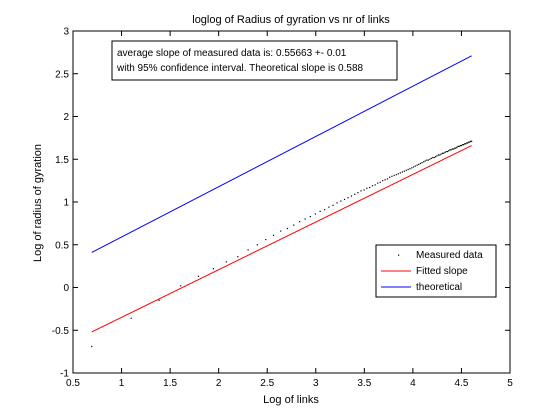  I want to click on y-axis-label: Log of radius of gyration, so click(38, 203).